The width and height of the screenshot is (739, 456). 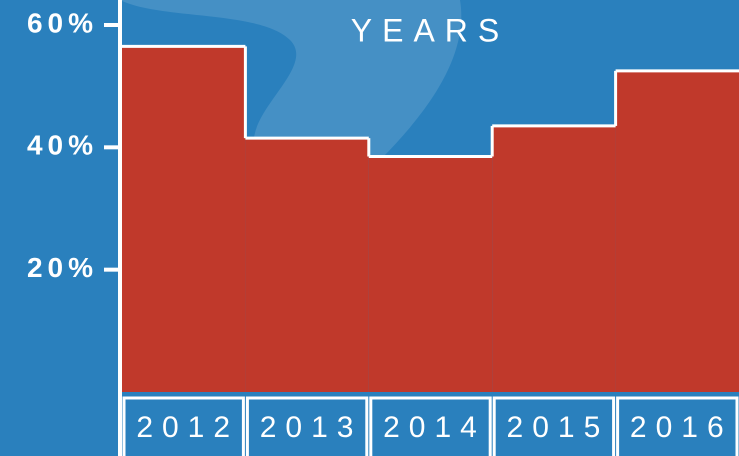 What do you see at coordinates (430, 30) in the screenshot?
I see `chart-title: YEARS` at bounding box center [430, 30].